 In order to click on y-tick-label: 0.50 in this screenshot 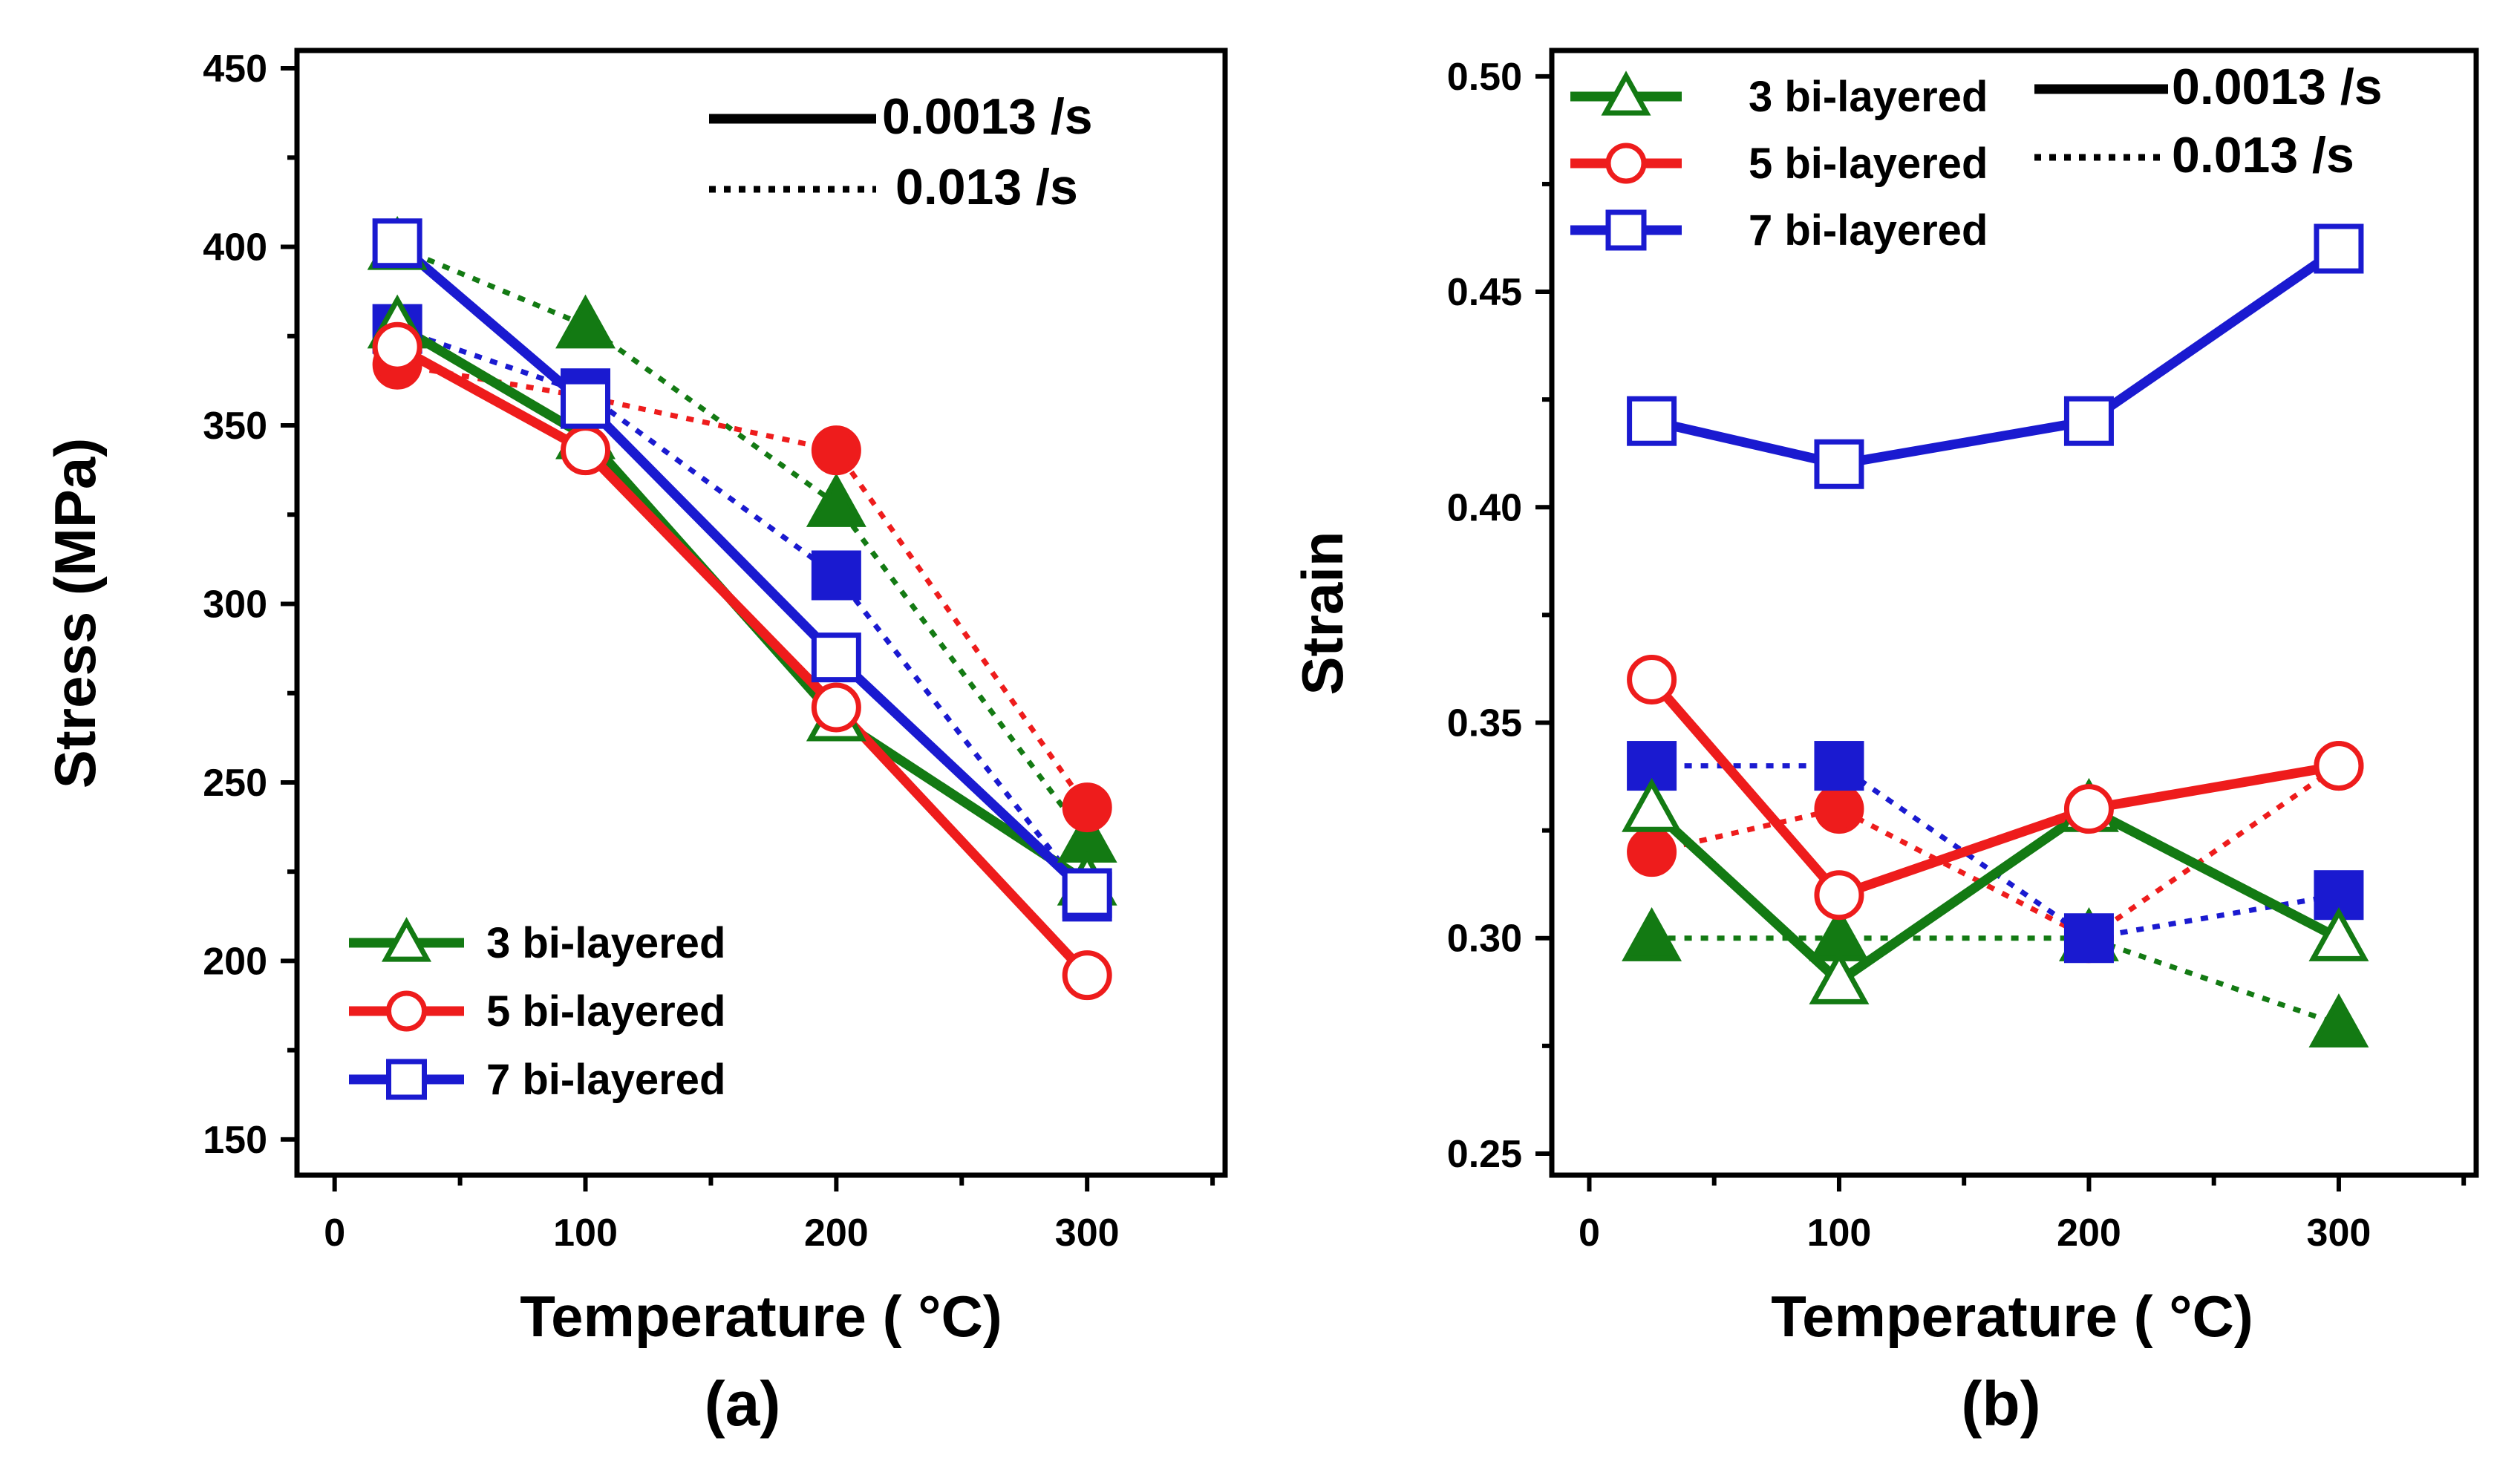, I will do `click(1485, 77)`.